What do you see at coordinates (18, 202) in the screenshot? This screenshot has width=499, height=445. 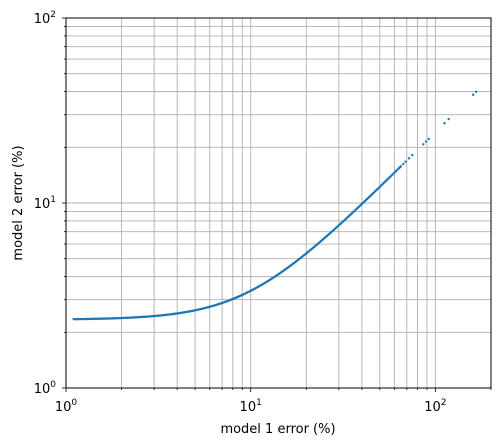 I see `y-axis-label: model 2 error (%)` at bounding box center [18, 202].